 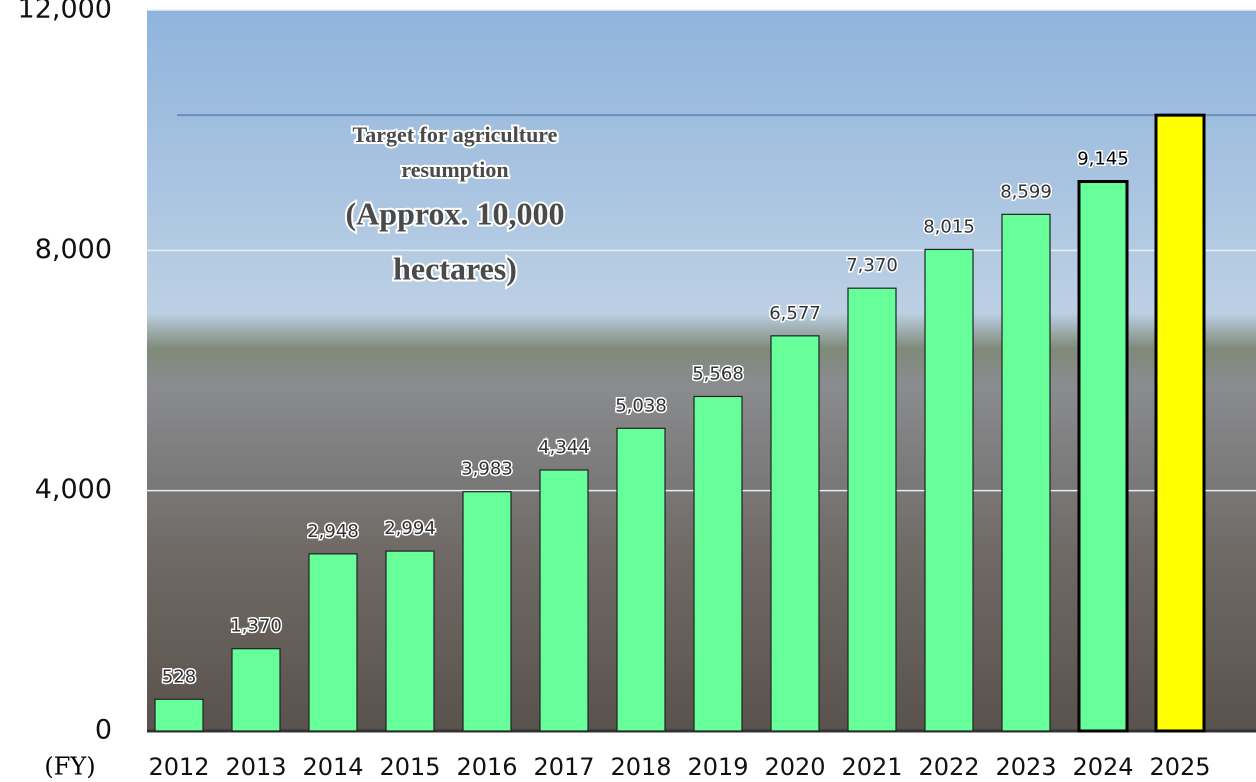 I want to click on value-label: 8,599, so click(x=1026, y=191).